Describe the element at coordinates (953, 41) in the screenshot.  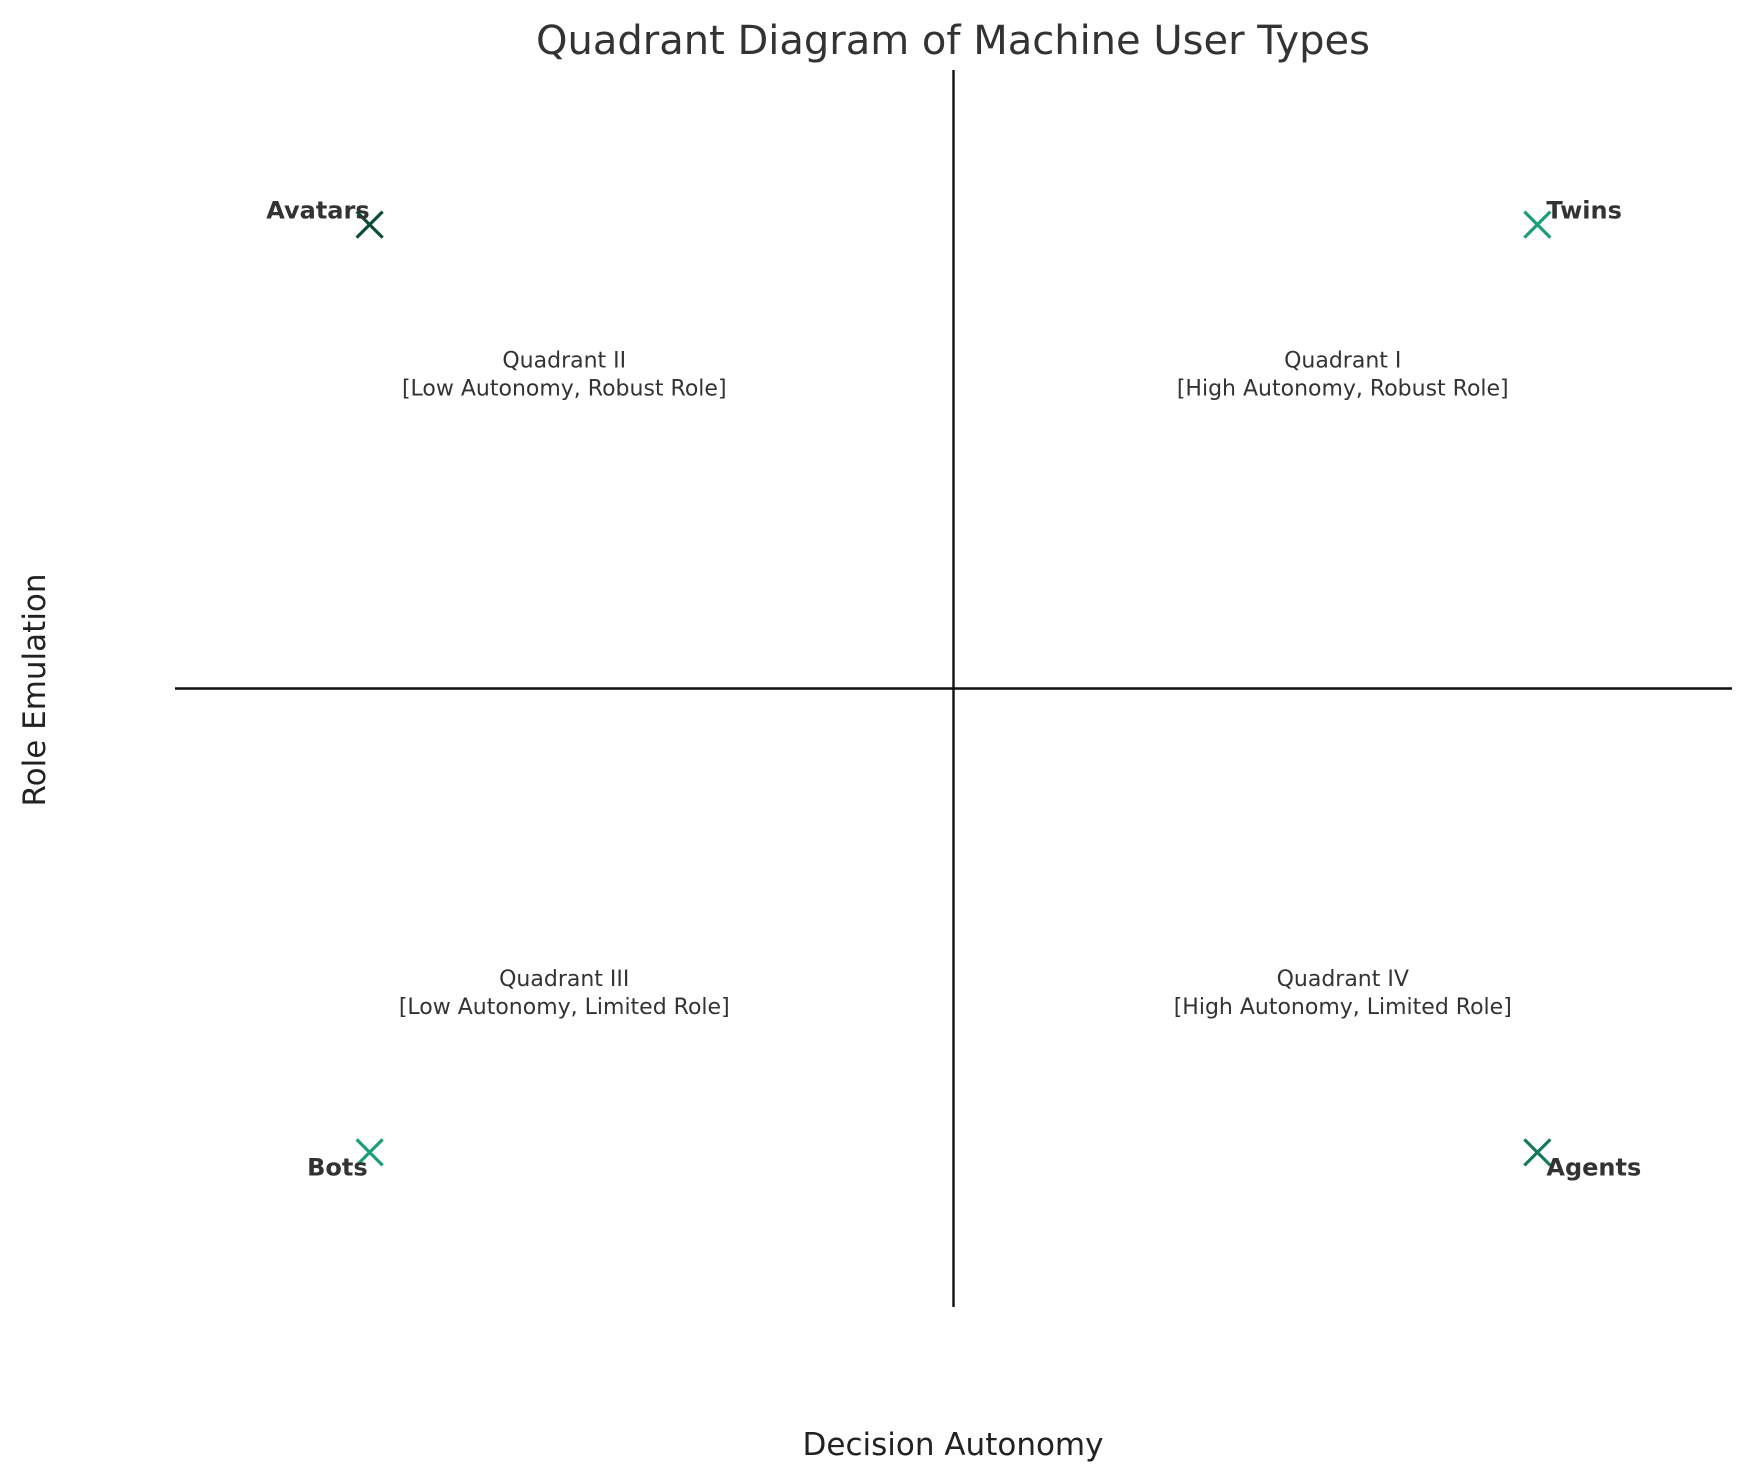
I see `chart-title: Quadrant Diagram of Machine User Types` at that location.